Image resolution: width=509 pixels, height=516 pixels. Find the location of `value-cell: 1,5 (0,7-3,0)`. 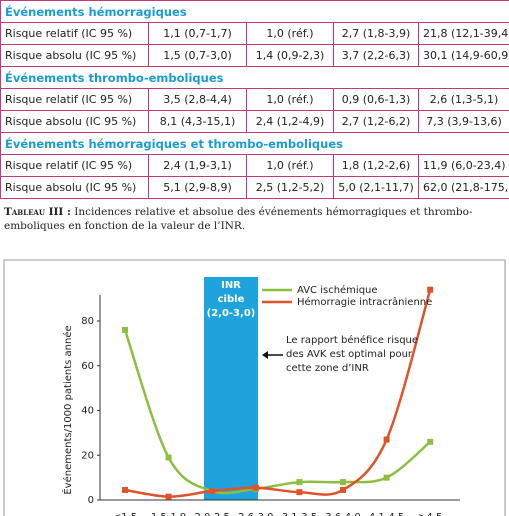

value-cell: 1,5 (0,7-3,0) is located at coordinates (197, 55).